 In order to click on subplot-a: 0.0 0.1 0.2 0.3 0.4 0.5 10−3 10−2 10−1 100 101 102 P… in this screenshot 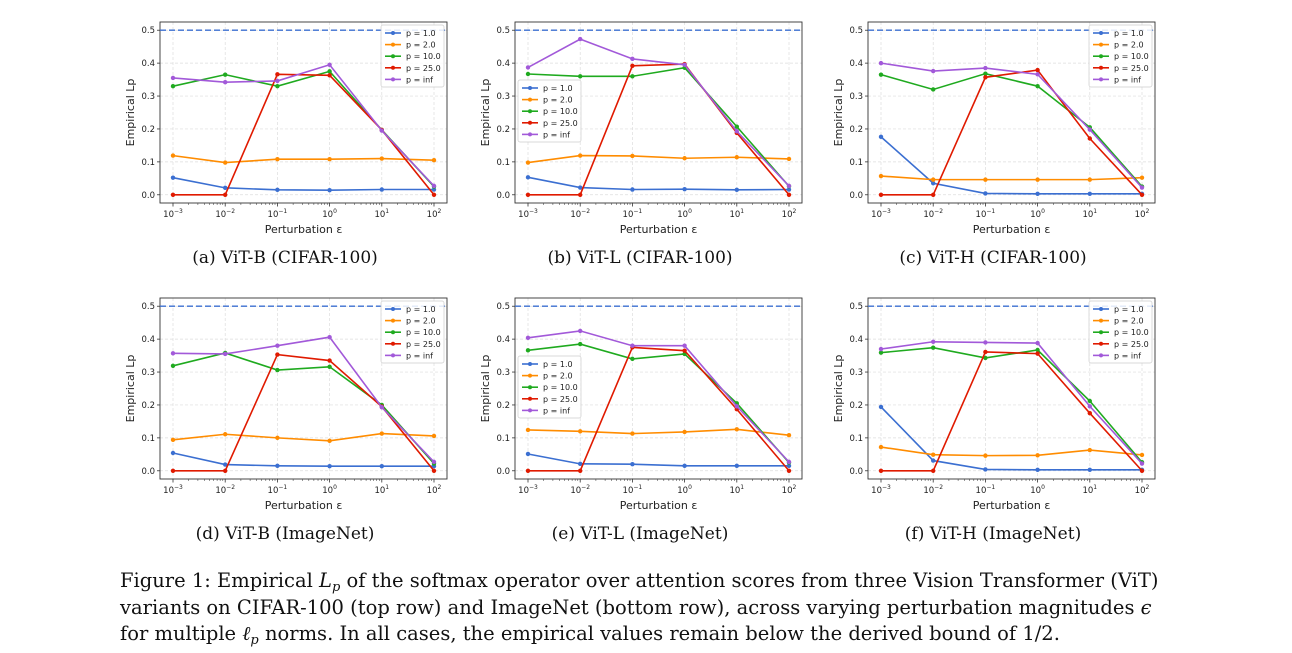, I will do `click(286, 128)`.